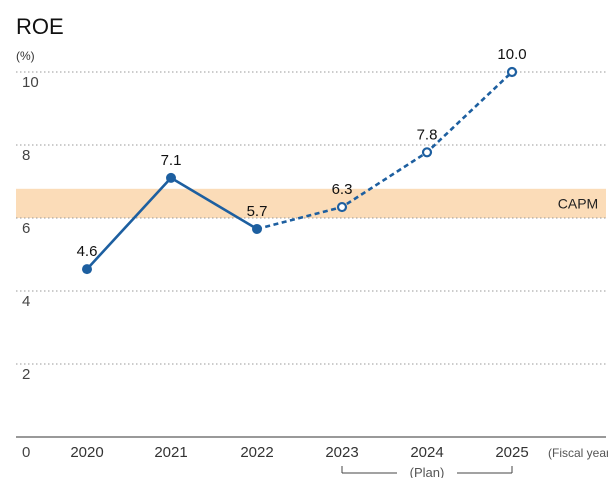 The height and width of the screenshot is (478, 608). I want to click on y-tick-label: 4, so click(26, 301).